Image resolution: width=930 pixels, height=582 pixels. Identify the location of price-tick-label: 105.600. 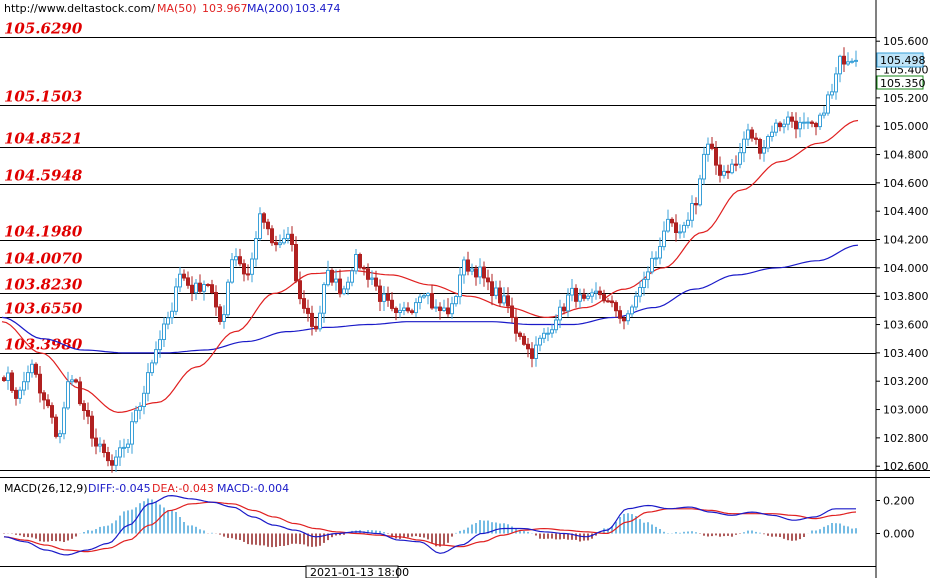
(906, 41).